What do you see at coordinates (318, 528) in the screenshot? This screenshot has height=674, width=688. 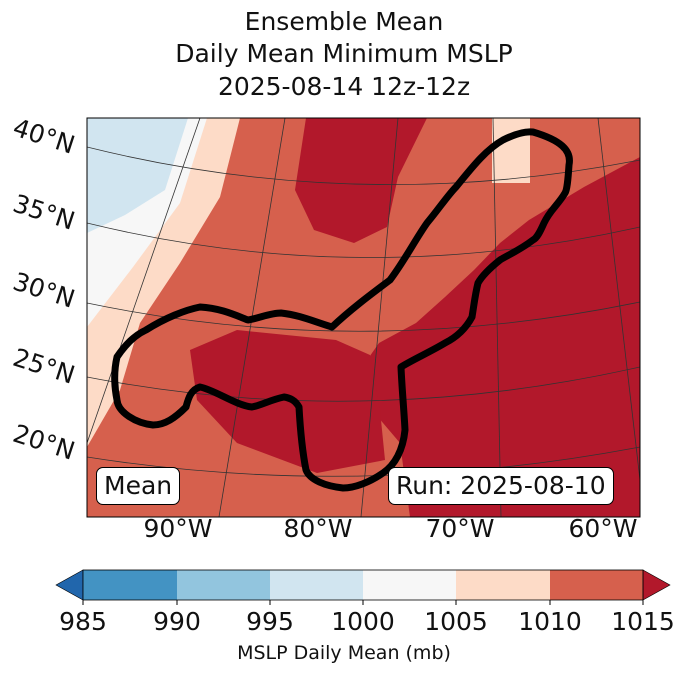 I see `lon-label-80w: 80°W` at bounding box center [318, 528].